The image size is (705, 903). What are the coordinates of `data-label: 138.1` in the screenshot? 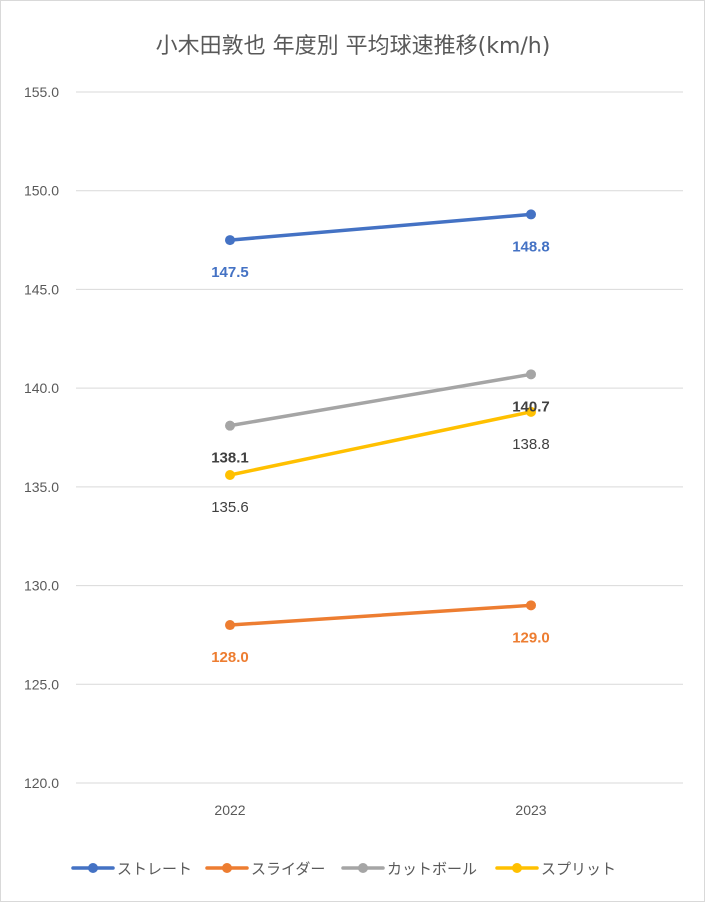 It's located at (230, 458).